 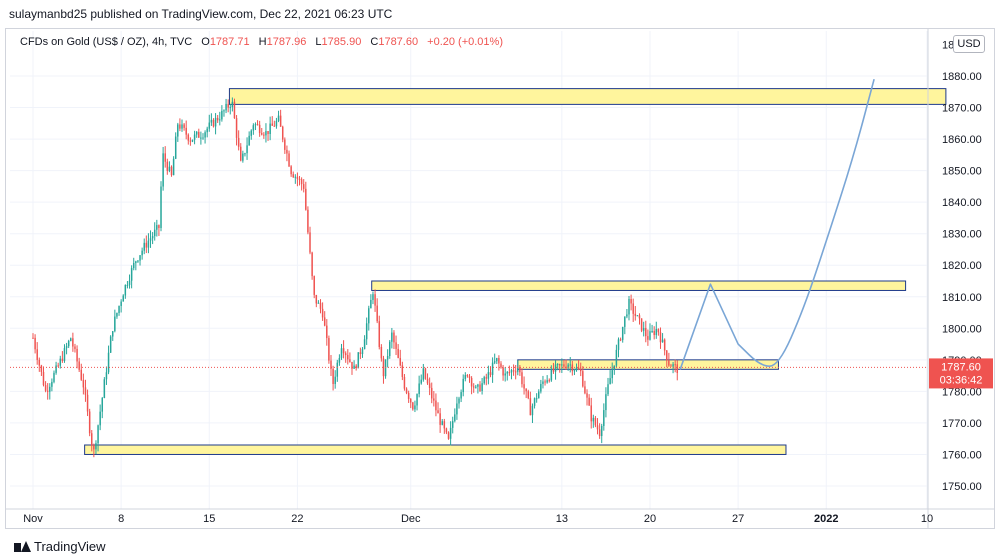 What do you see at coordinates (70, 546) in the screenshot?
I see `footer-brand-text: TradingView` at bounding box center [70, 546].